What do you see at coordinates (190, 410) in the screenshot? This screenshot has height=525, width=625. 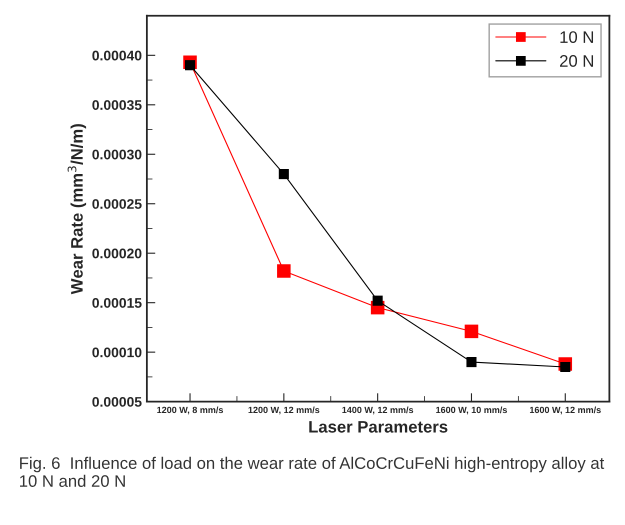 I see `x-tick-label: 1200 W, 8 mm/s` at bounding box center [190, 410].